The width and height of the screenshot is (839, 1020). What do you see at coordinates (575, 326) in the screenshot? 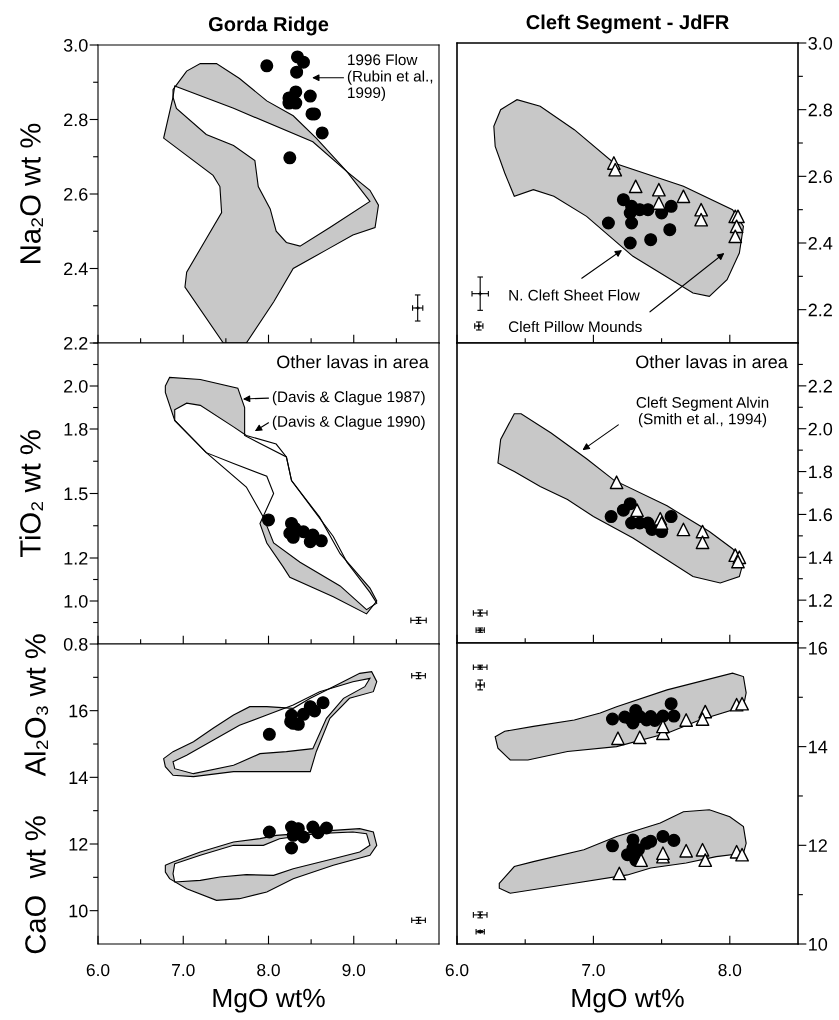
I see `annotation: Cleft Pillow Mounds` at bounding box center [575, 326].